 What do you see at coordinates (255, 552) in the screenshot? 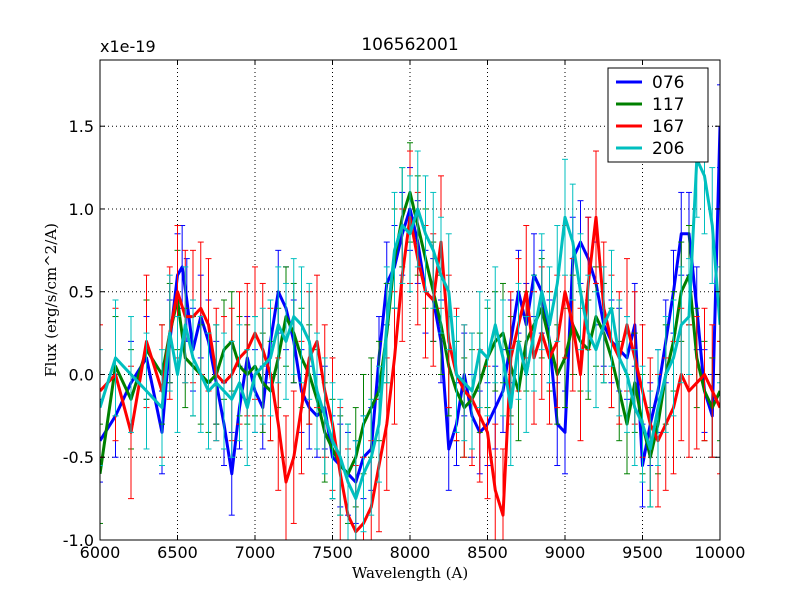
I see `x-tick-label: 7000` at bounding box center [255, 552].